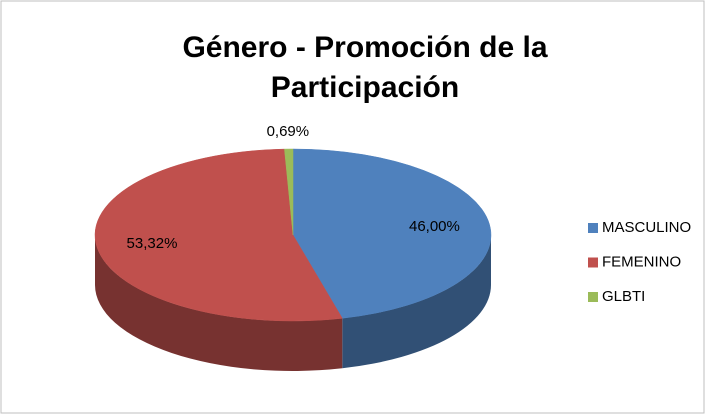 Image resolution: width=706 pixels, height=415 pixels. I want to click on data-label: 0,69%, so click(288, 131).